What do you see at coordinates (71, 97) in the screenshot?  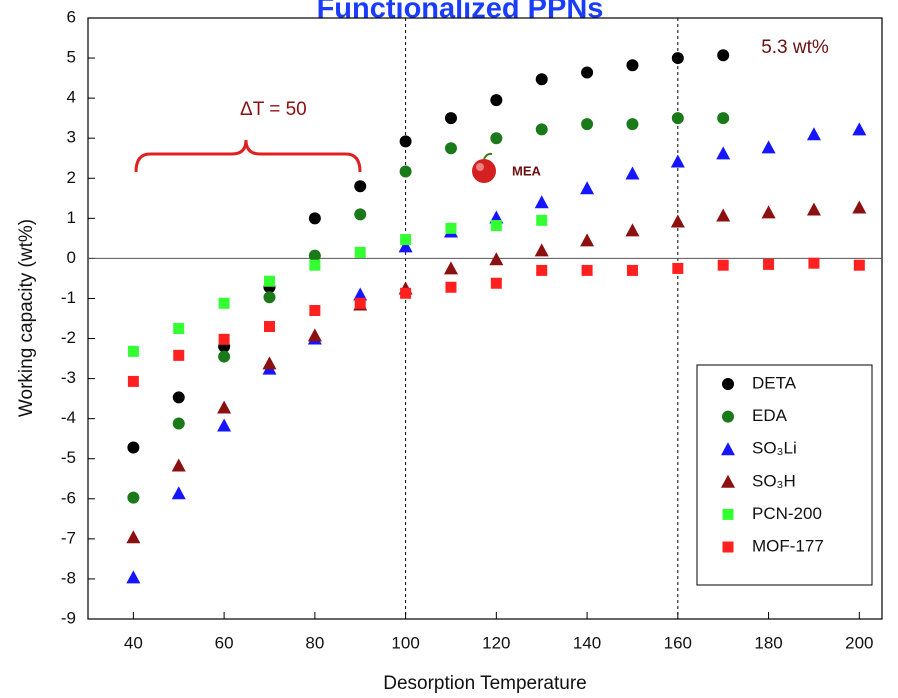 I see `y-tick-label: 4` at bounding box center [71, 97].